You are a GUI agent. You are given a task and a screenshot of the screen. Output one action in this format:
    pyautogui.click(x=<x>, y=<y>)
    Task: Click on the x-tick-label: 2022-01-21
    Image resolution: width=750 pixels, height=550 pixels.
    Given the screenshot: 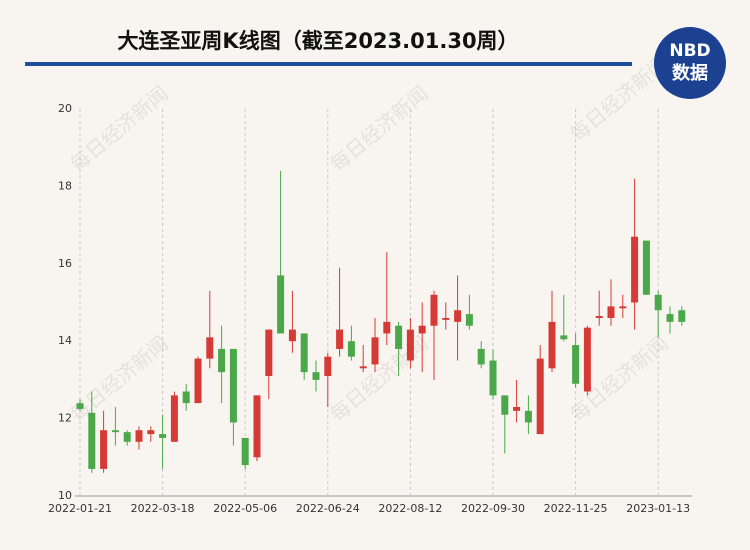 What is the action you would take?
    pyautogui.click(x=80, y=508)
    